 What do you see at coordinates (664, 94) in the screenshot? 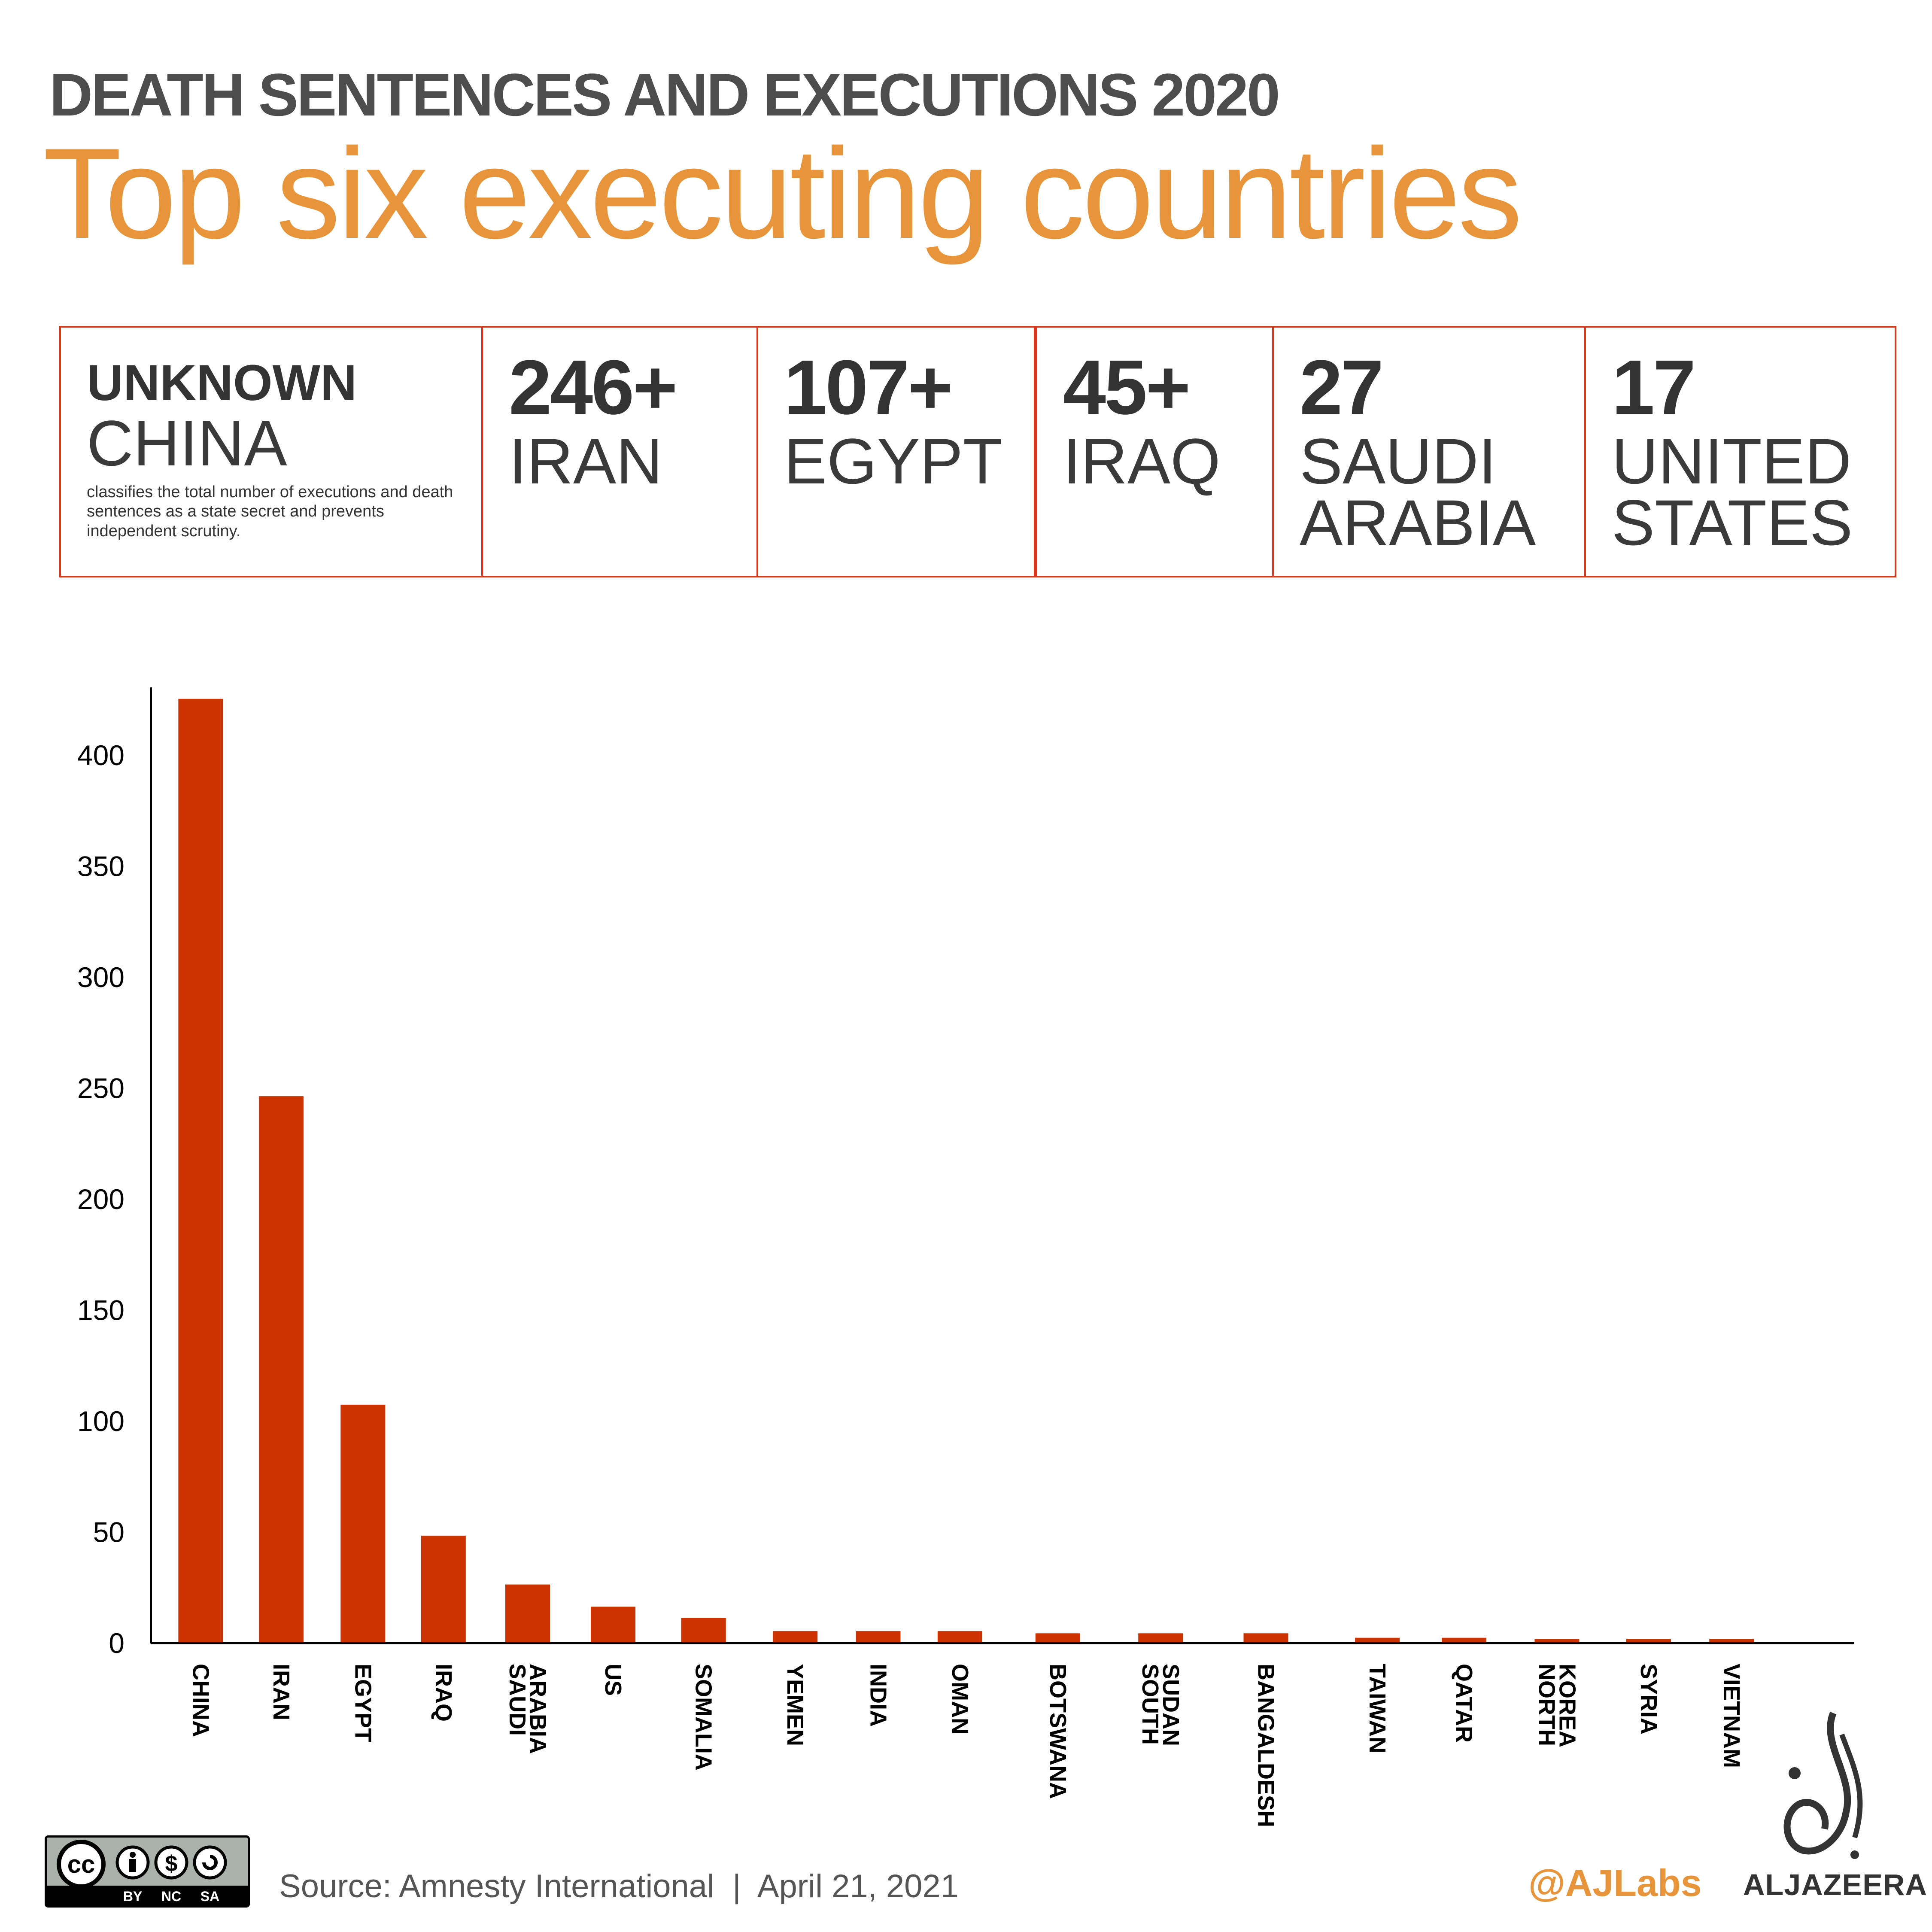
I see `title: DEATH SENTENCES AND EXECUTIONS 2020` at bounding box center [664, 94].